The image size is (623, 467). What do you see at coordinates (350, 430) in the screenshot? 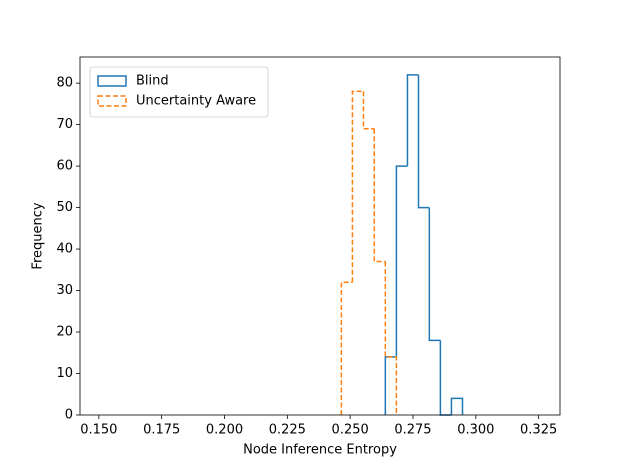
I see `x-tick-label: 0.250` at bounding box center [350, 430].